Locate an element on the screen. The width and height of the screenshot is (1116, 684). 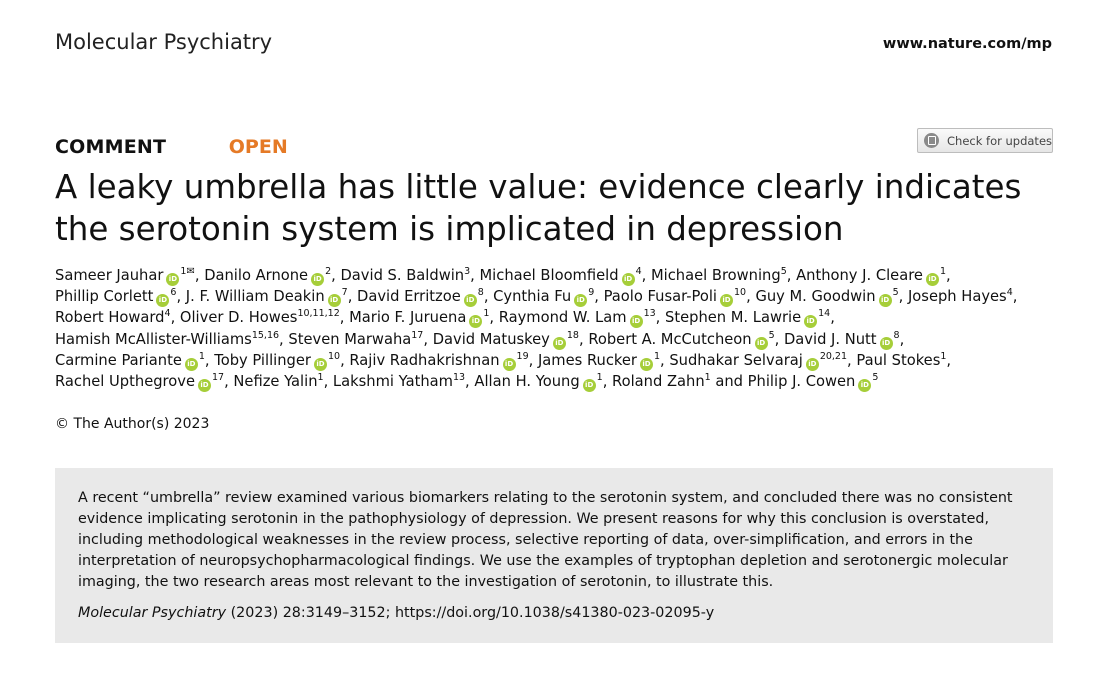
author-name: Sudhakar Selvaraj is located at coordinates (736, 360).